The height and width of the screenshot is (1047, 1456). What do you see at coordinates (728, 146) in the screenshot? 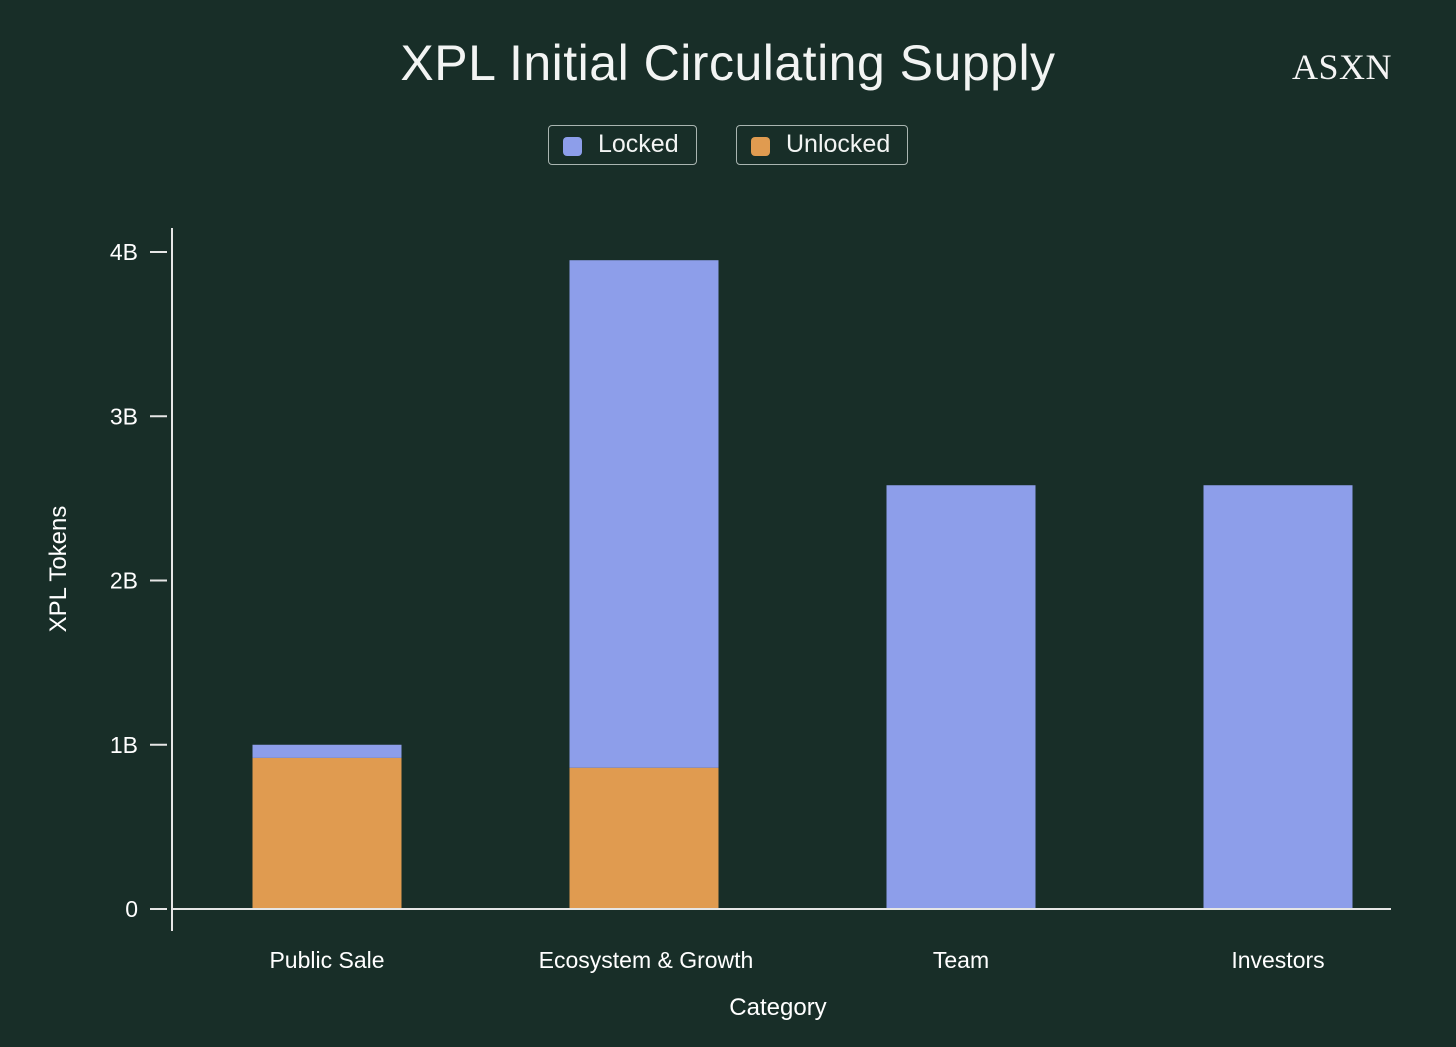
I see `legend: Locked Unlocked` at bounding box center [728, 146].